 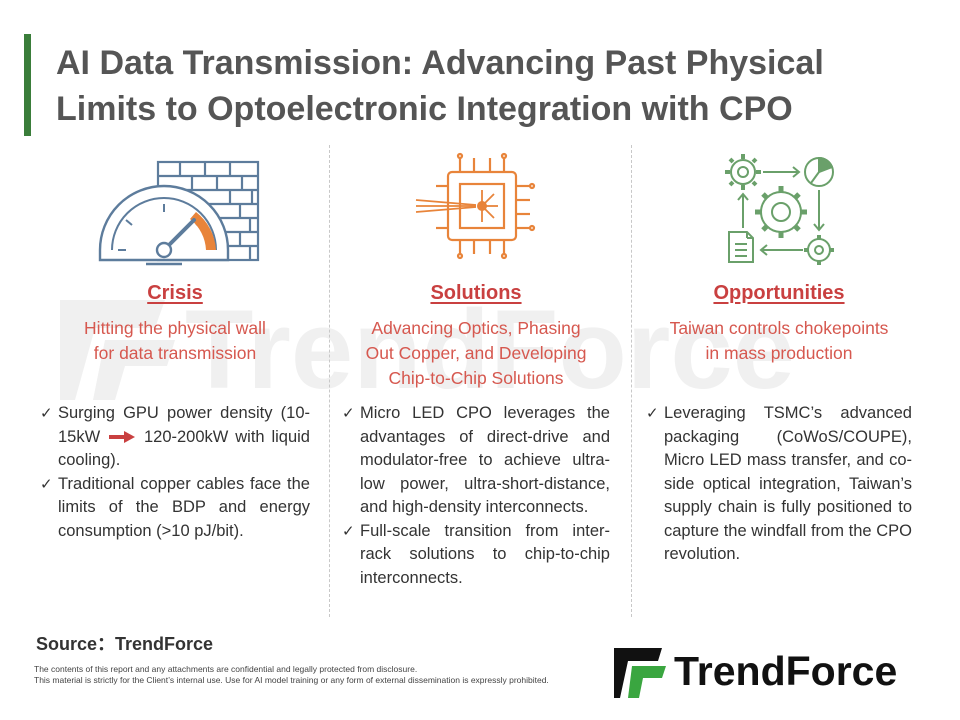 I want to click on solutions-subtitle-line-2: Out Copper, and Developing, so click(x=476, y=353).